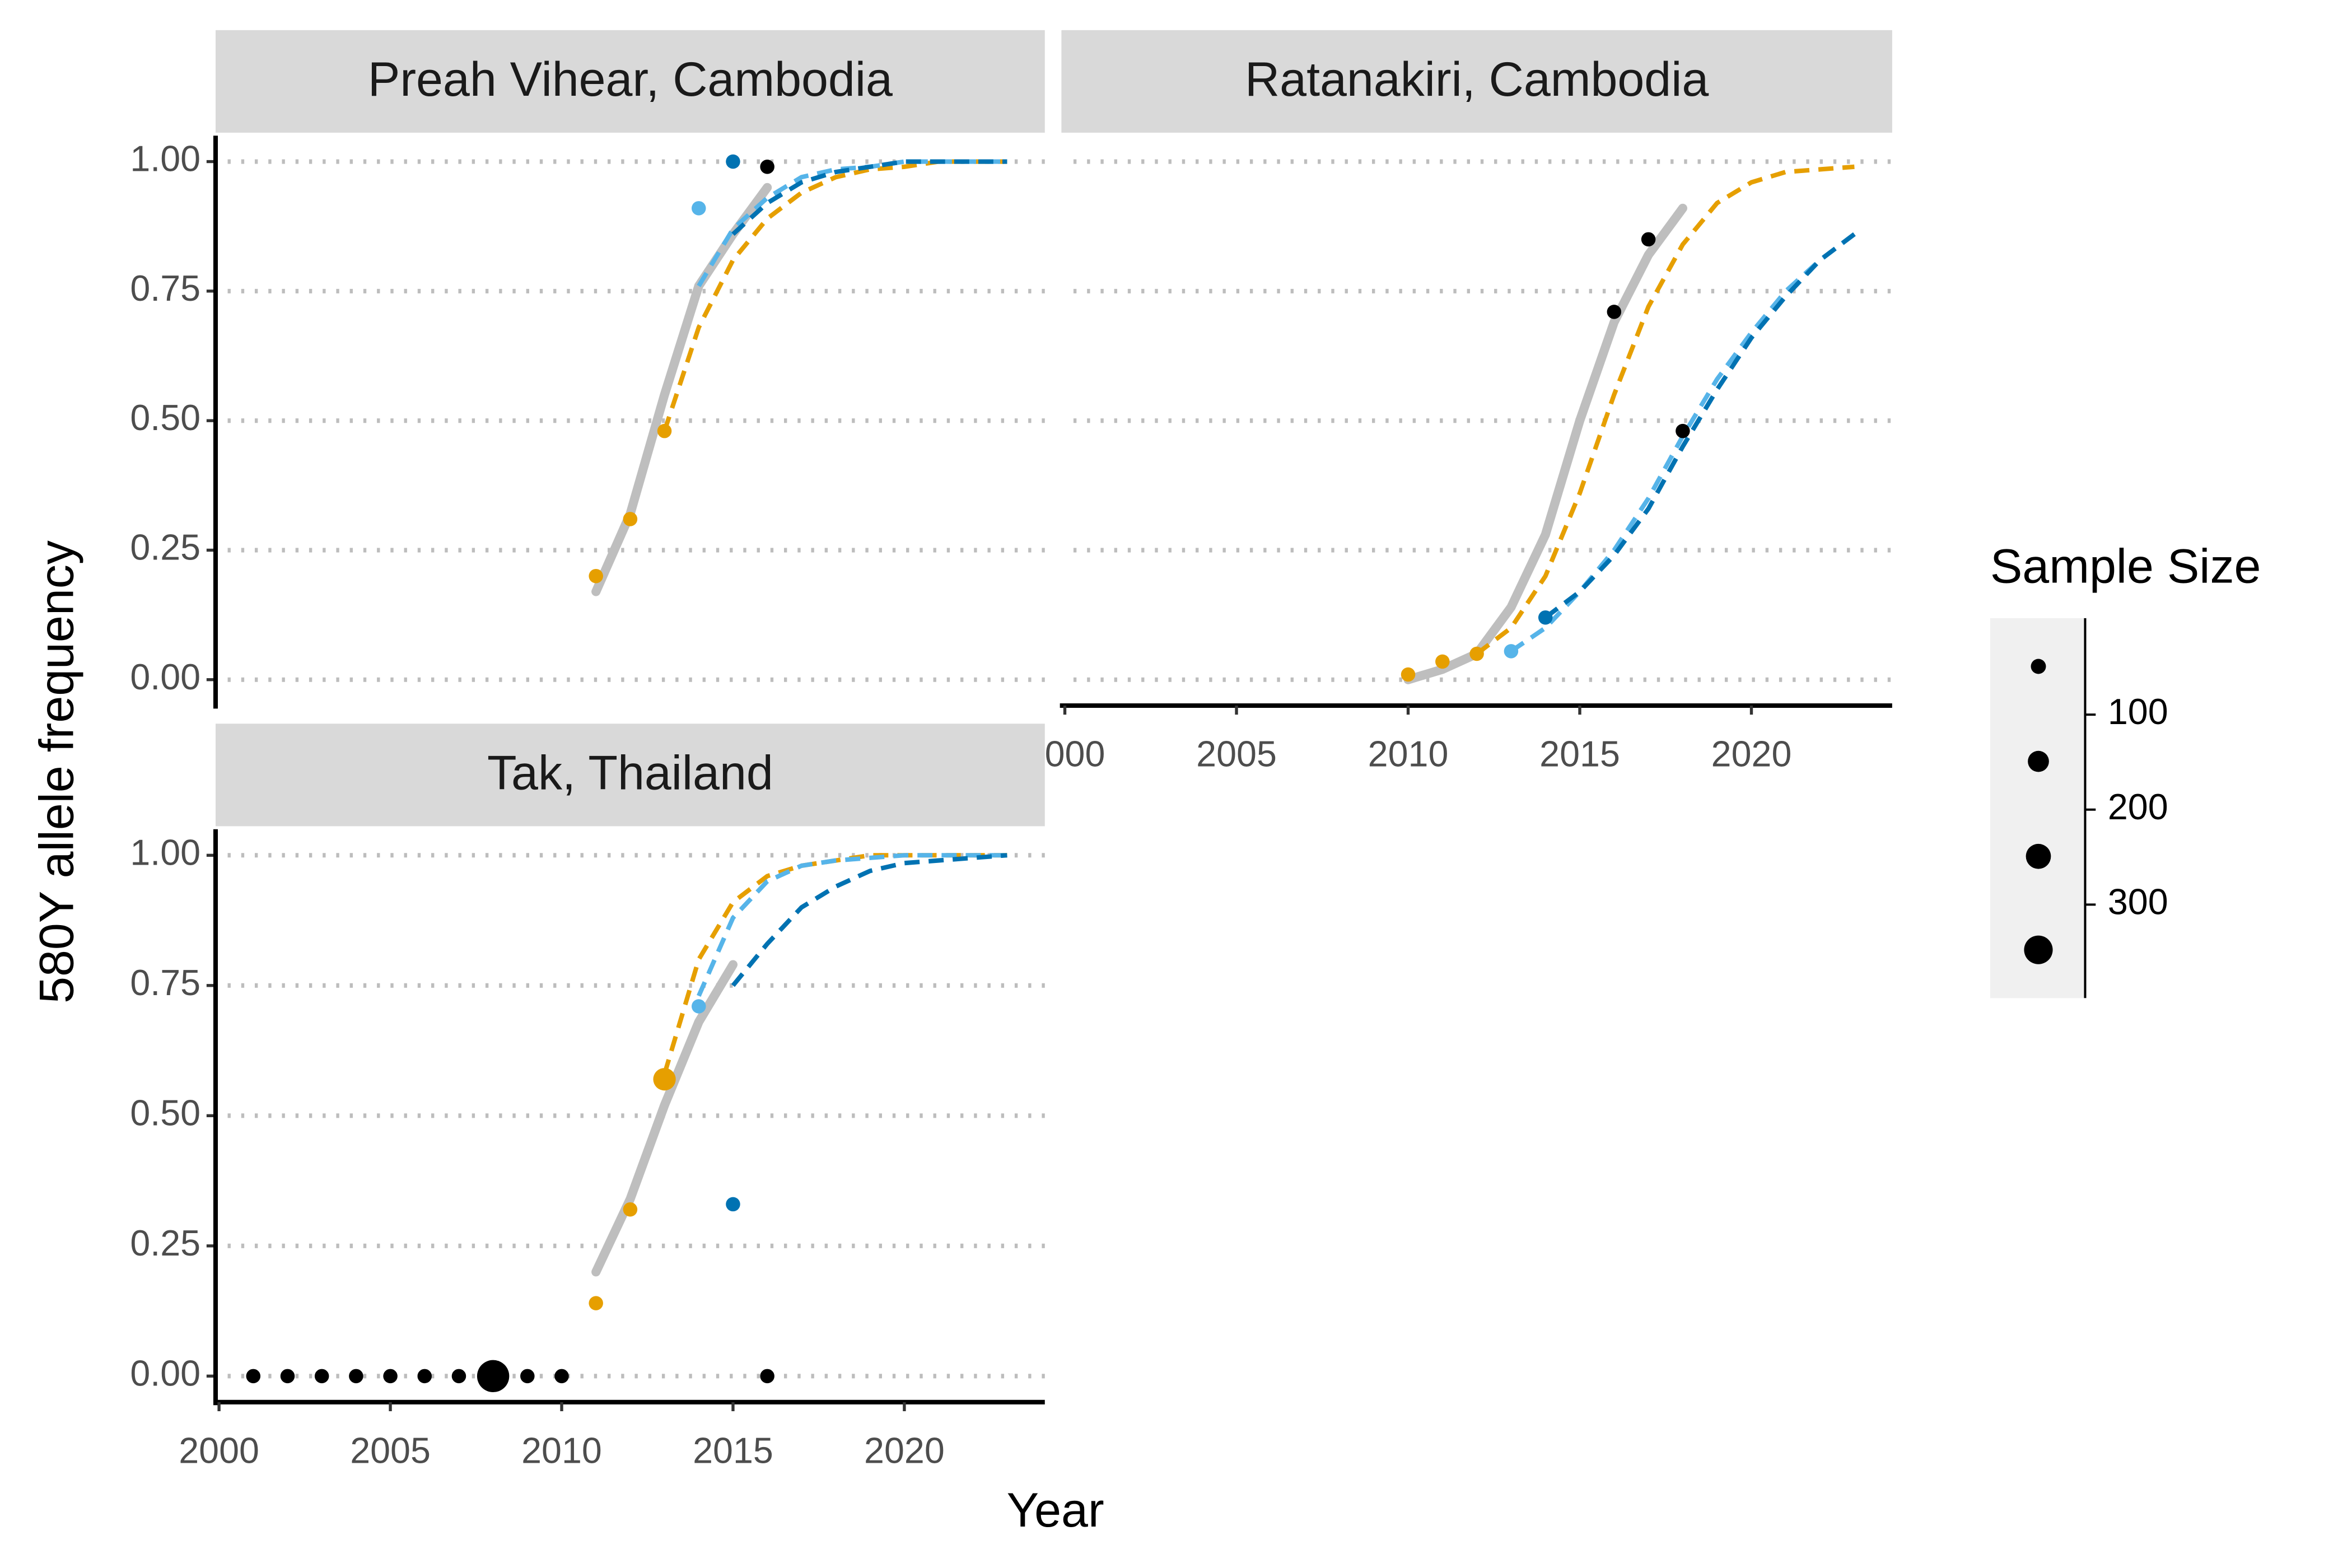  What do you see at coordinates (219, 1451) in the screenshot?
I see `x-tick-label: 2000` at bounding box center [219, 1451].